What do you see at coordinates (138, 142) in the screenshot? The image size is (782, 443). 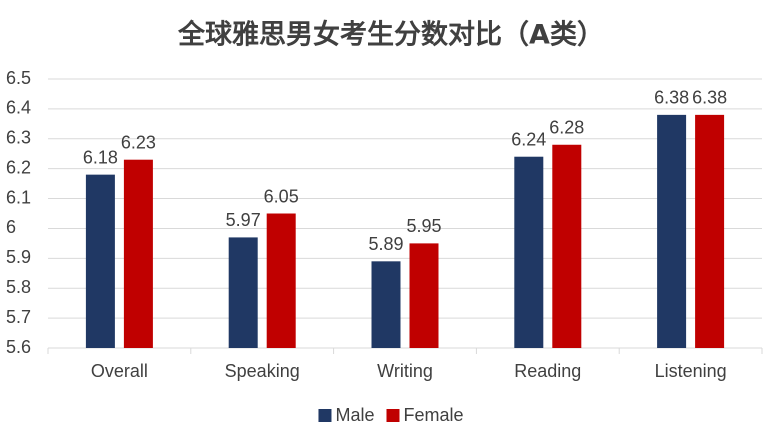 I see `value-label: 6.23` at bounding box center [138, 142].